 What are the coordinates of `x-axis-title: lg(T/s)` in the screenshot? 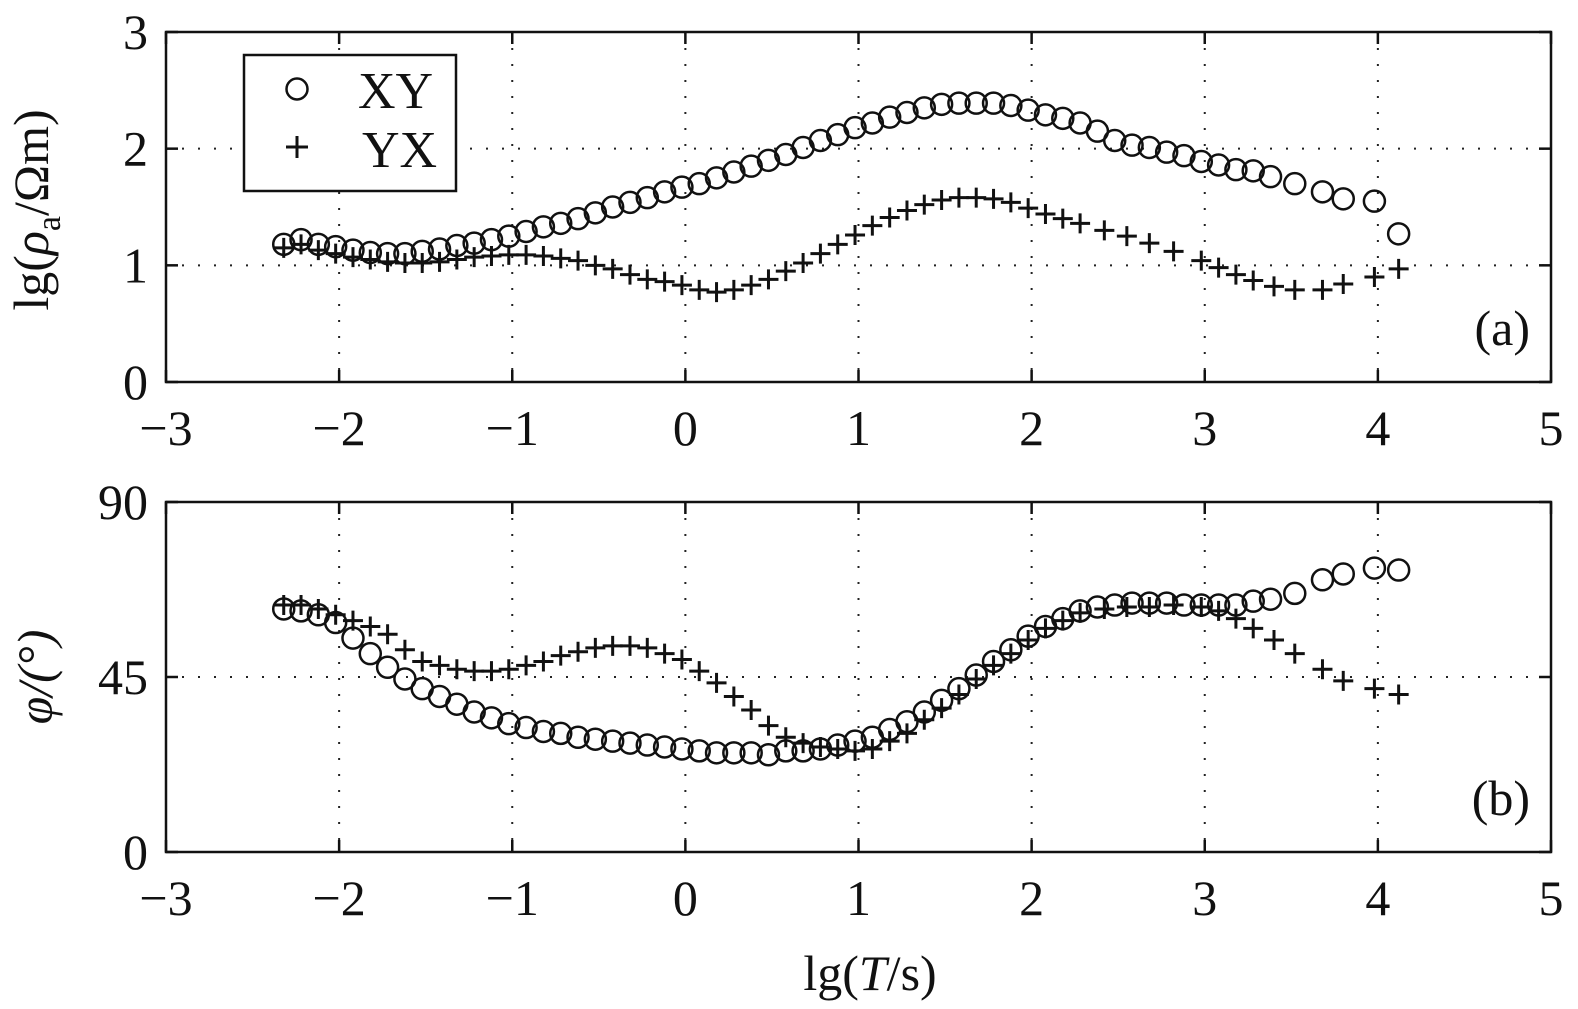 It's located at (869, 973).